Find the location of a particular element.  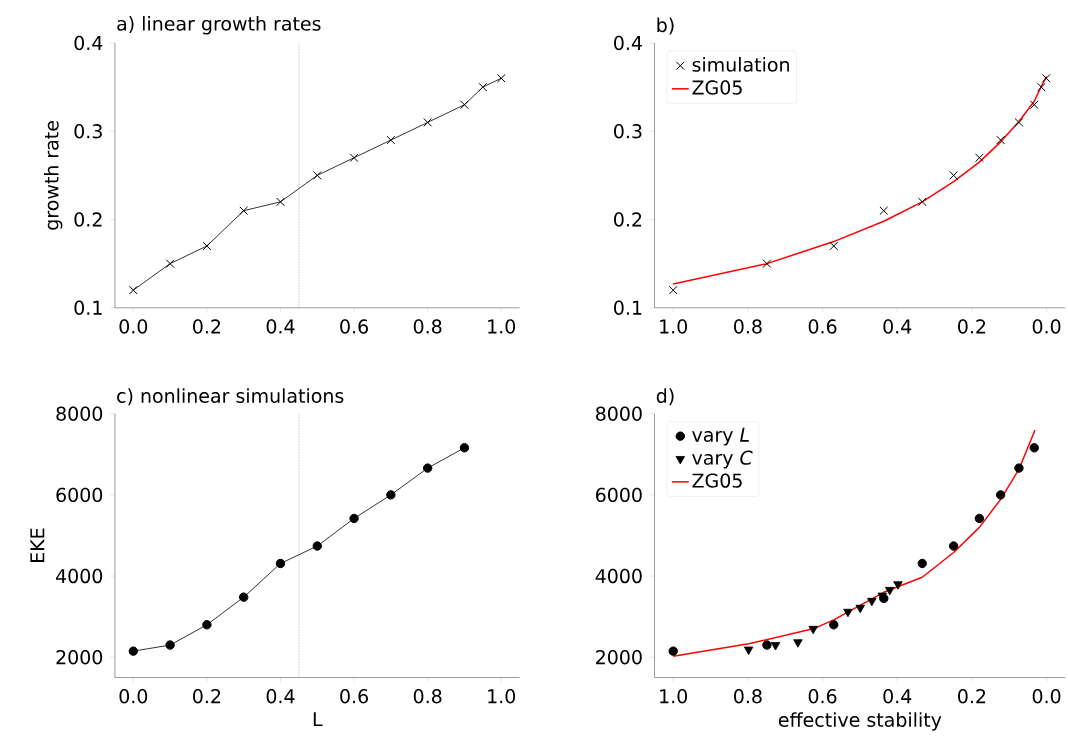

x-axis-title: L is located at coordinates (318, 719).